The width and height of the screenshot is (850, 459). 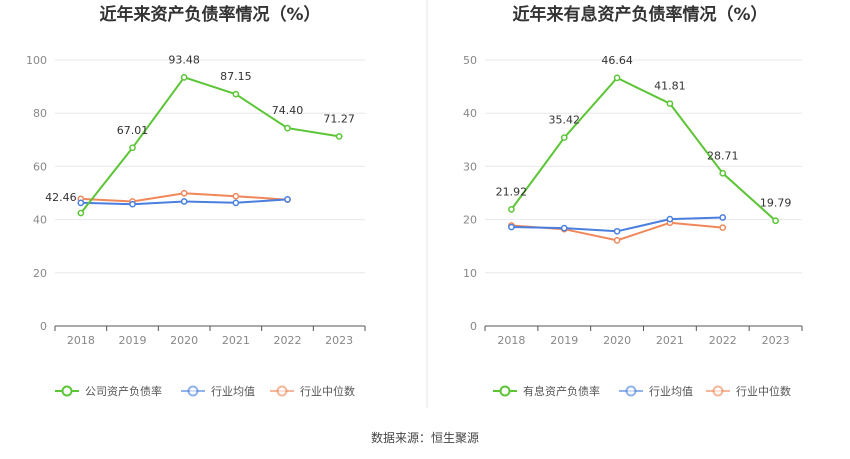 What do you see at coordinates (470, 166) in the screenshot?
I see `chart2-y-tick-label: 30` at bounding box center [470, 166].